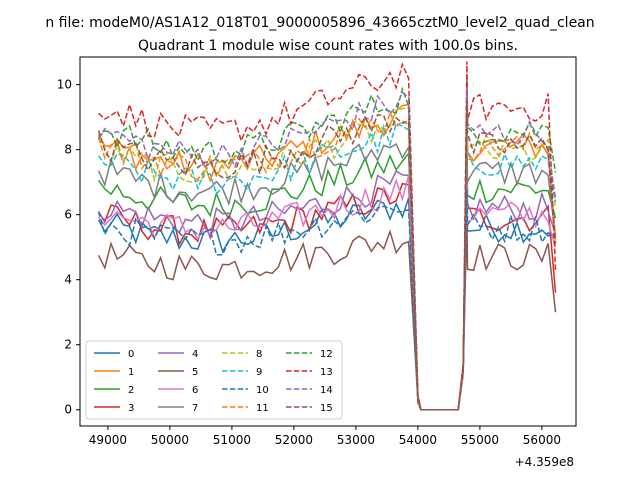  I want to click on legend-label-10: 10, so click(262, 390).